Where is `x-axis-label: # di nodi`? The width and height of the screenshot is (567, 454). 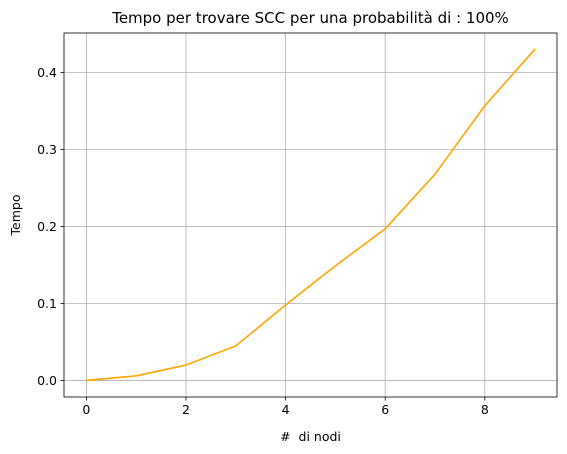
x-axis-label: # di nodi is located at coordinates (310, 436).